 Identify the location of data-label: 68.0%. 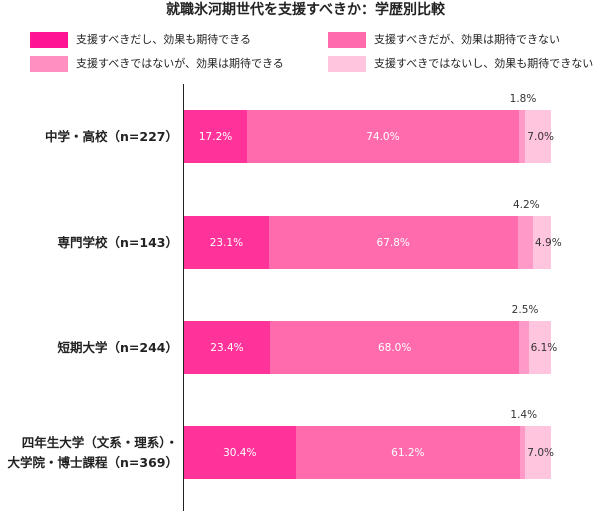
(394, 347).